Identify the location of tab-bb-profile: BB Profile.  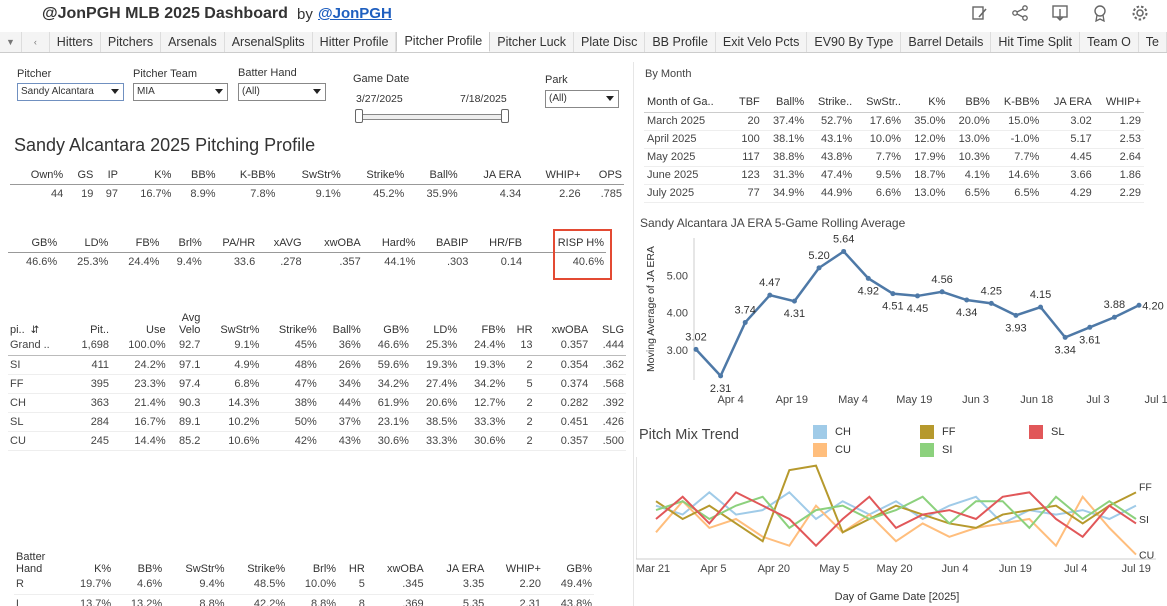
(680, 42).